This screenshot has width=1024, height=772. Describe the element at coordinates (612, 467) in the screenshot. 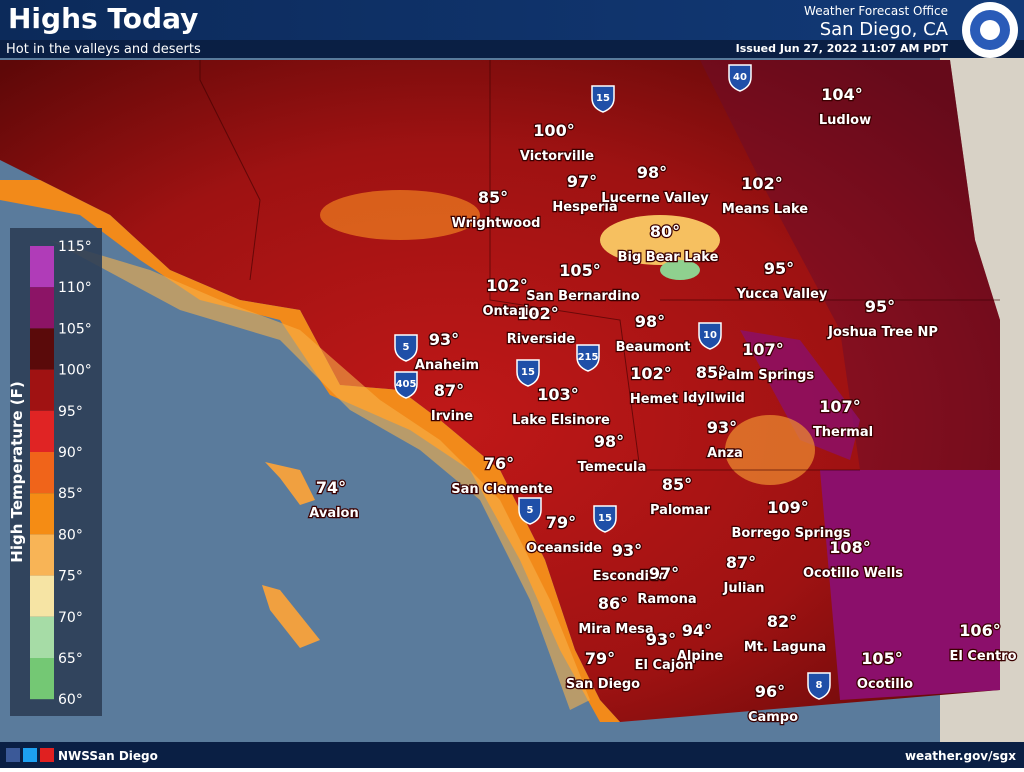

I see `city-name: Temecula` at that location.